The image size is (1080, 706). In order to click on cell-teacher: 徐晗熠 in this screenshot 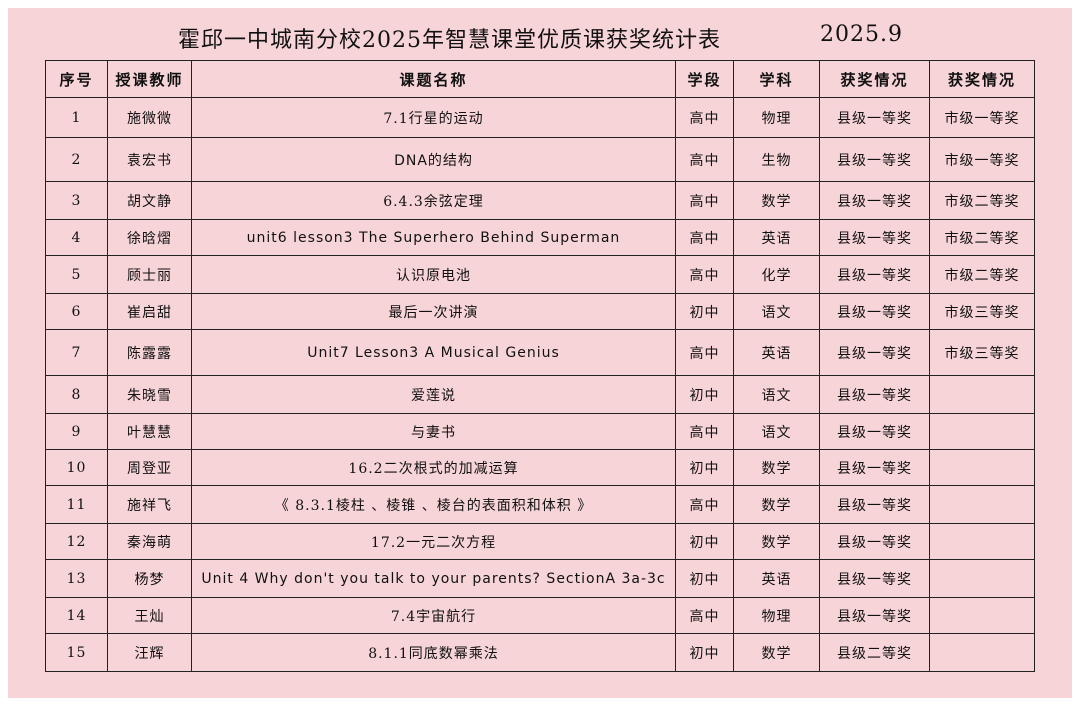, I will do `click(149, 237)`.